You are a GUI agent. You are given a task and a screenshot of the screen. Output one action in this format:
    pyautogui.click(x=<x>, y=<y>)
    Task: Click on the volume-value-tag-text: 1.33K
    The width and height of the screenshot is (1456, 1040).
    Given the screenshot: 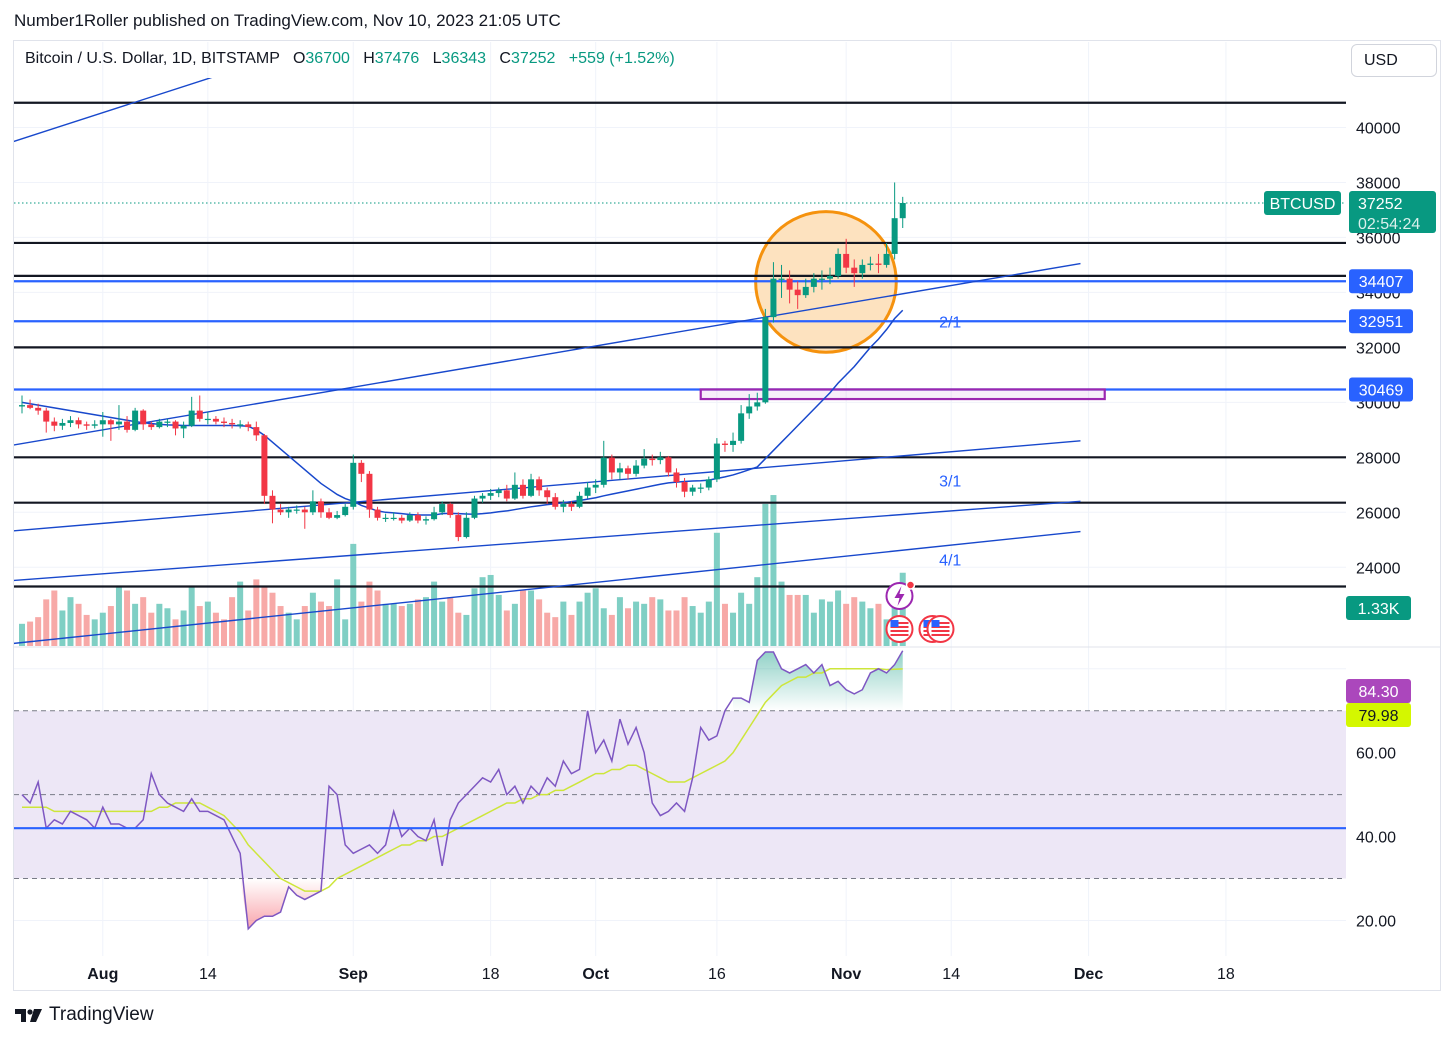 What is the action you would take?
    pyautogui.click(x=1379, y=609)
    